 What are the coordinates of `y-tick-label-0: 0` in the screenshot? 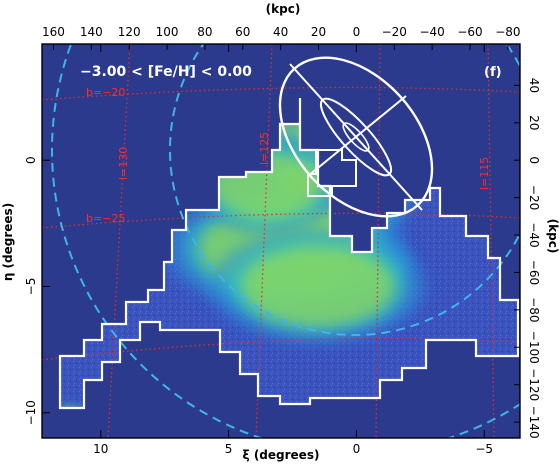 It's located at (31, 160).